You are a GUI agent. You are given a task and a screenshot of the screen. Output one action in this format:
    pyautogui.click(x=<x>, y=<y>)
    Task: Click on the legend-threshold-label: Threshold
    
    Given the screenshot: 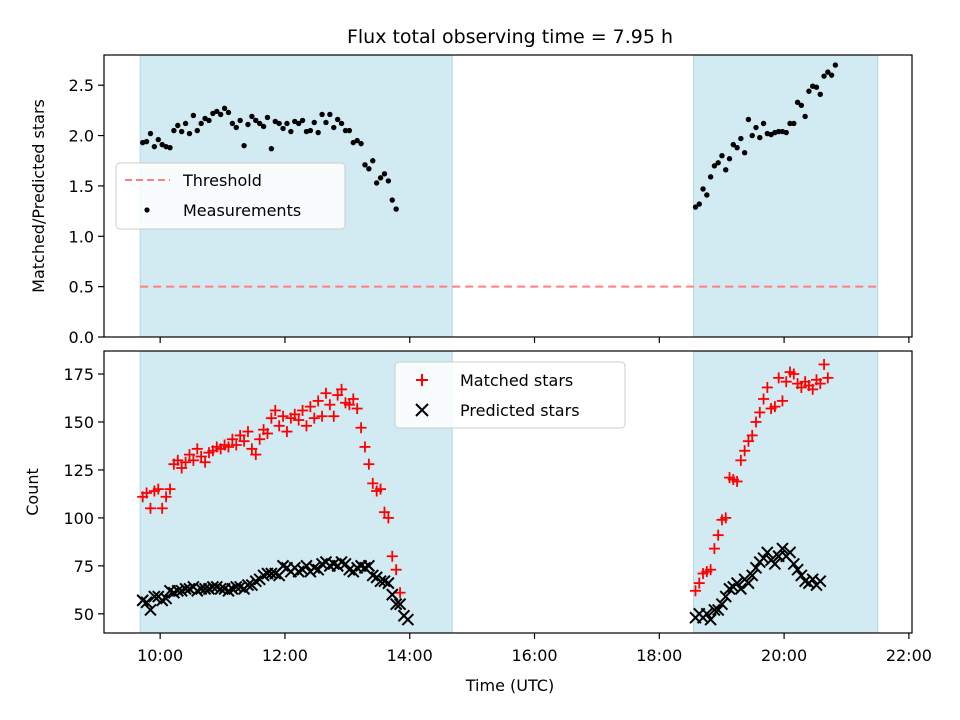 What is the action you would take?
    pyautogui.click(x=222, y=180)
    